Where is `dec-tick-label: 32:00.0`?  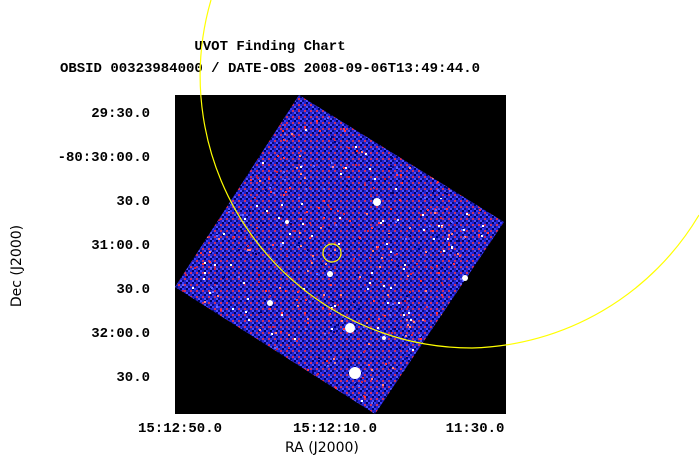 dec-tick-label: 32:00.0 is located at coordinates (120, 334).